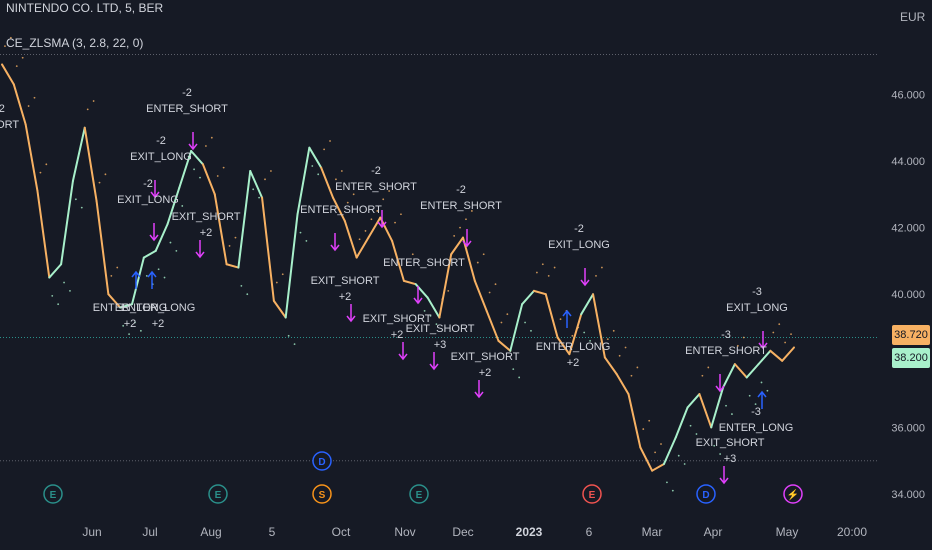 This screenshot has height=550, width=932. Describe the element at coordinates (713, 532) in the screenshot. I see `x-tick-label: Apr` at that location.